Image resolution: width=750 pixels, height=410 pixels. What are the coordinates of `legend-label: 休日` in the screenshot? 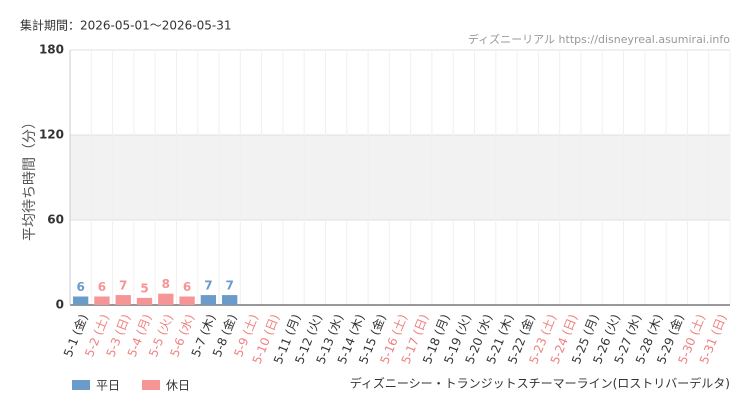 It's located at (178, 386).